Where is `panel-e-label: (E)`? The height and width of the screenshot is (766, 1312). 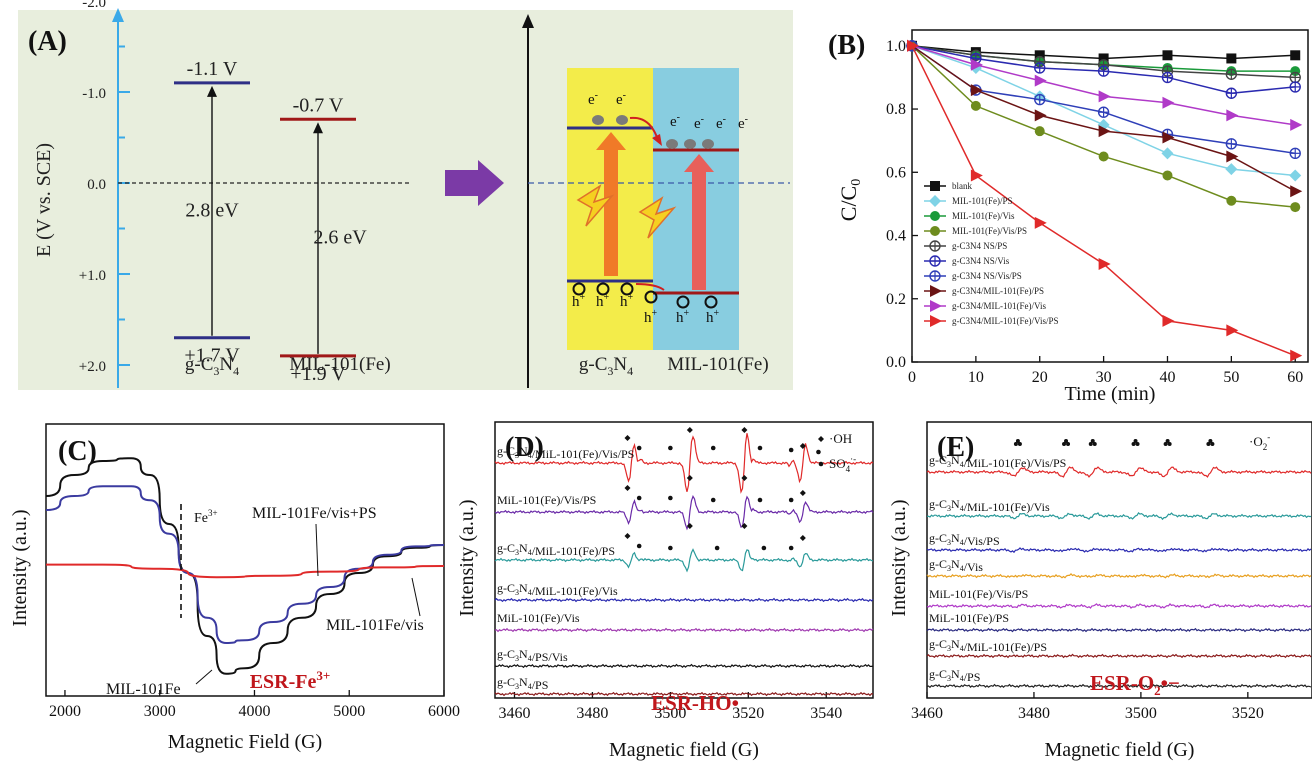 panel-e-label: (E) is located at coordinates (955, 447).